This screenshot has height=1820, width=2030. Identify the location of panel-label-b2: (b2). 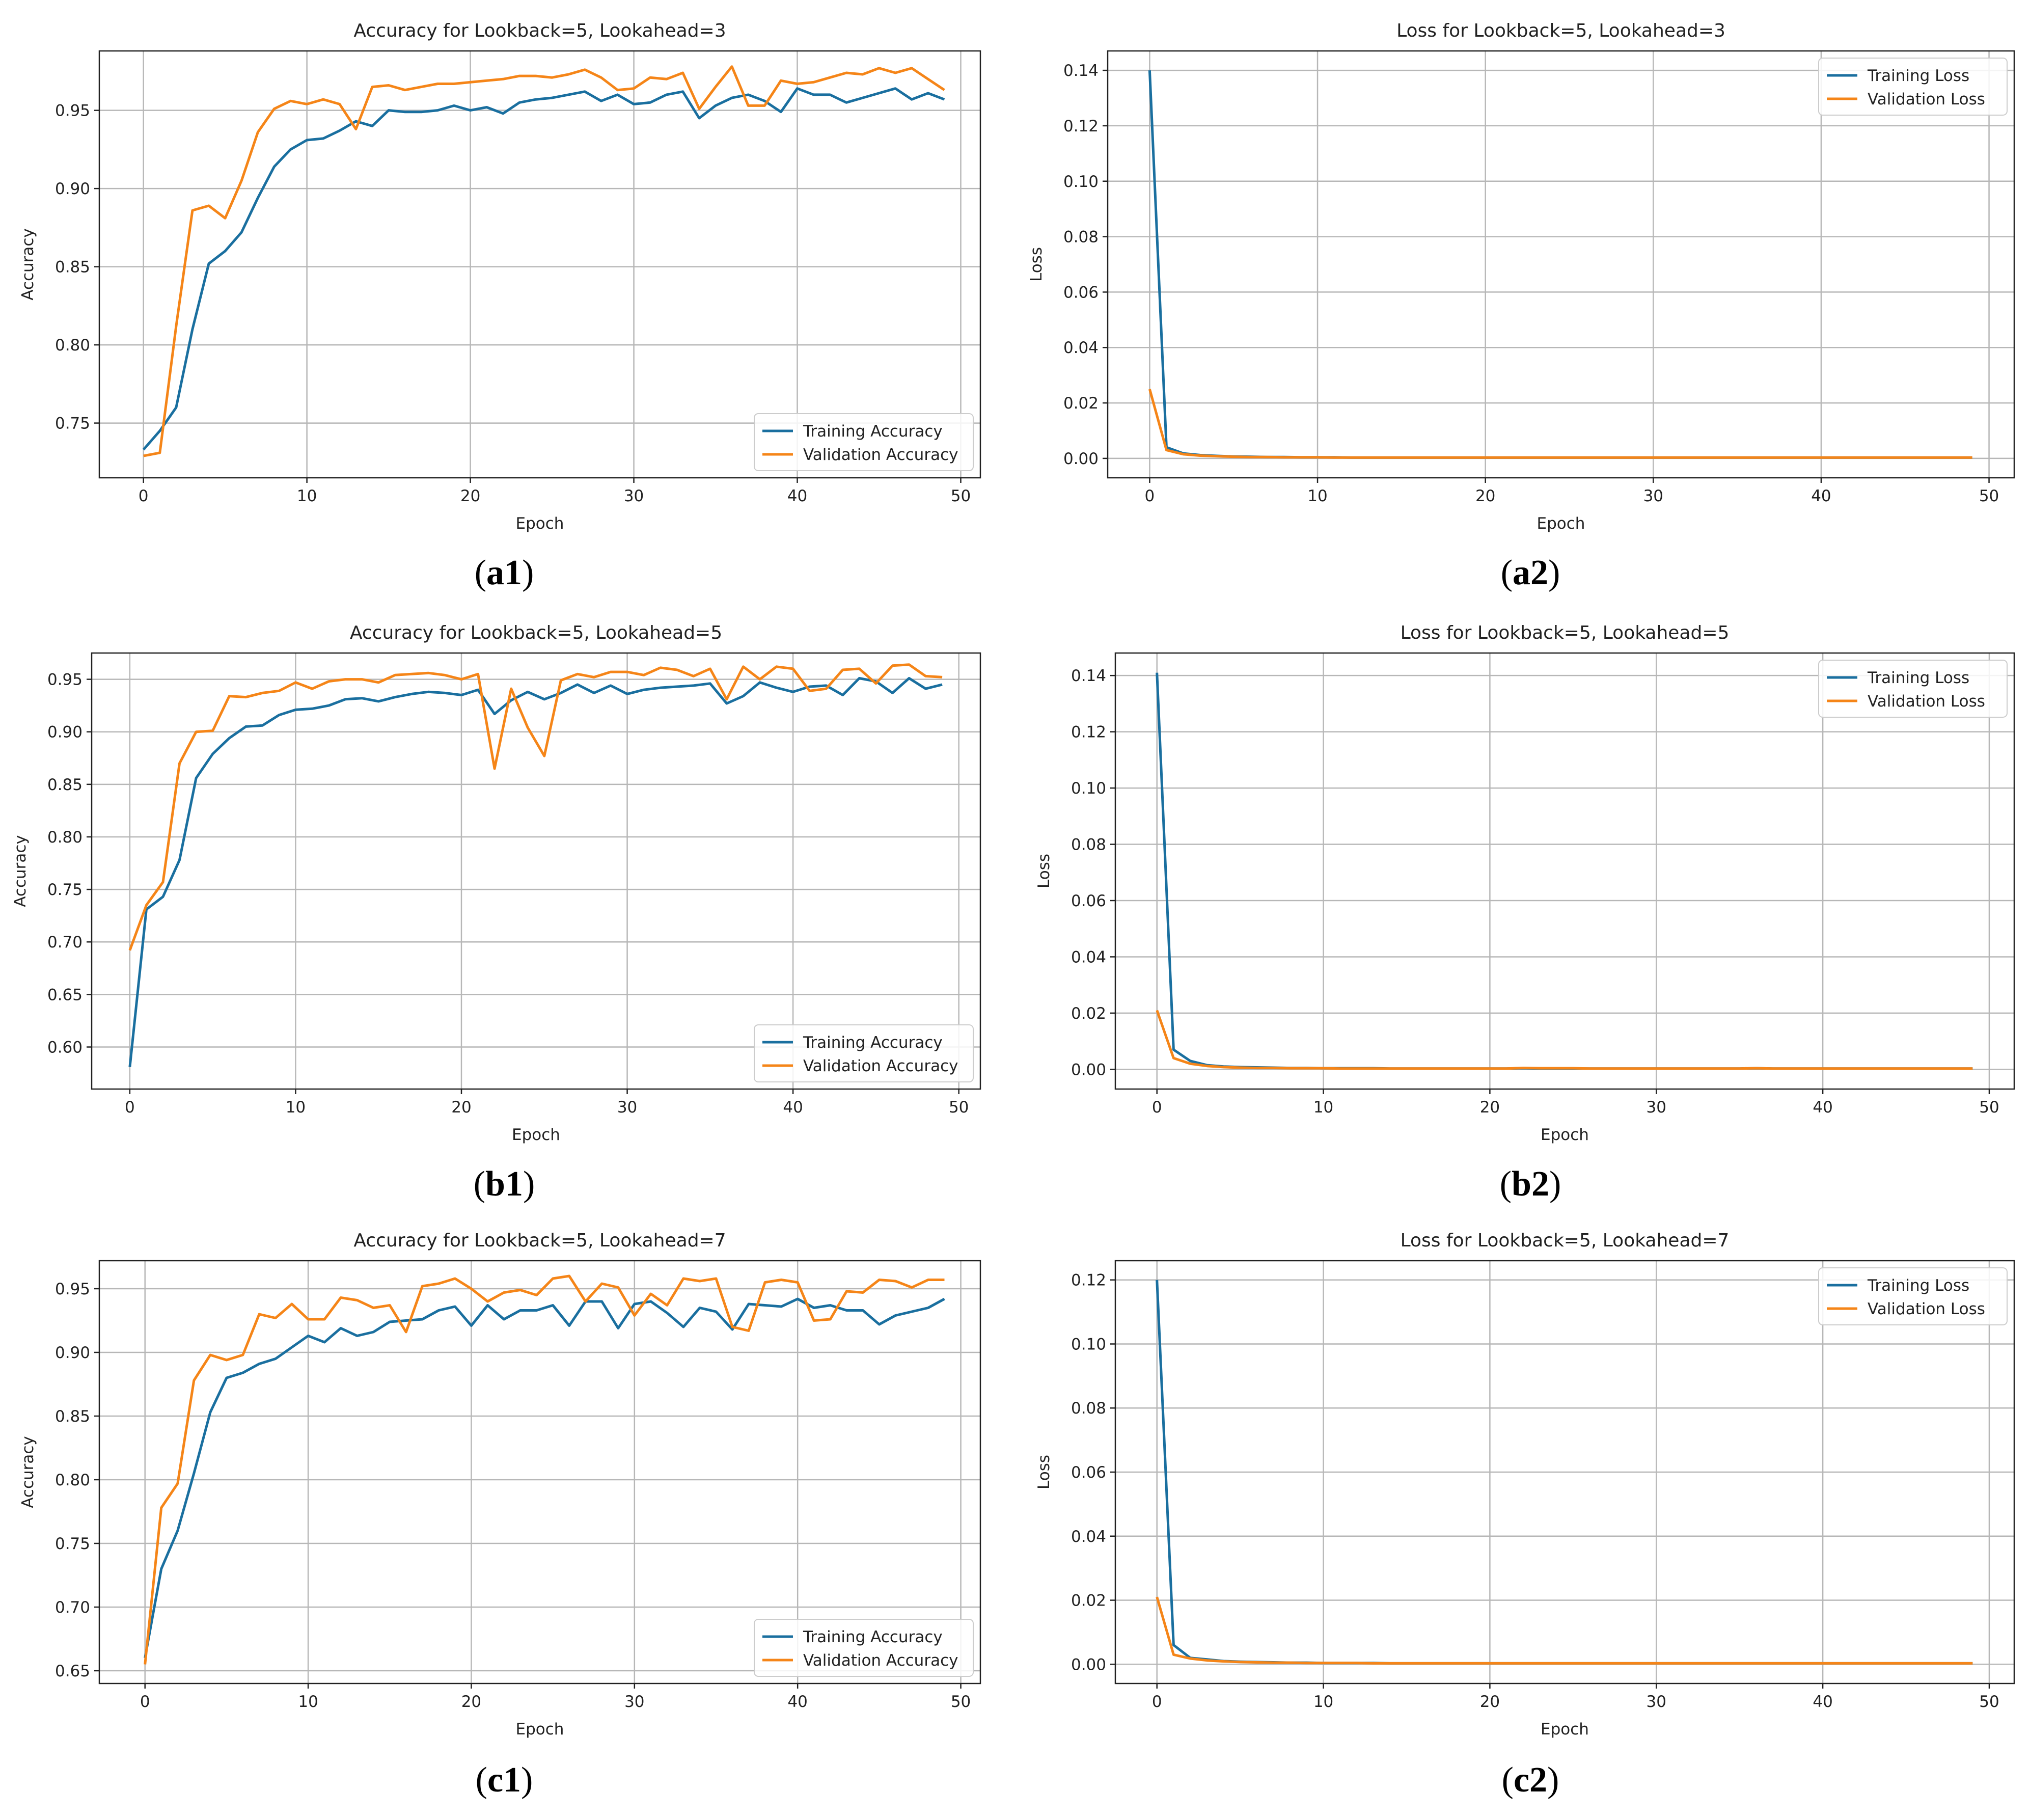
(1530, 1184).